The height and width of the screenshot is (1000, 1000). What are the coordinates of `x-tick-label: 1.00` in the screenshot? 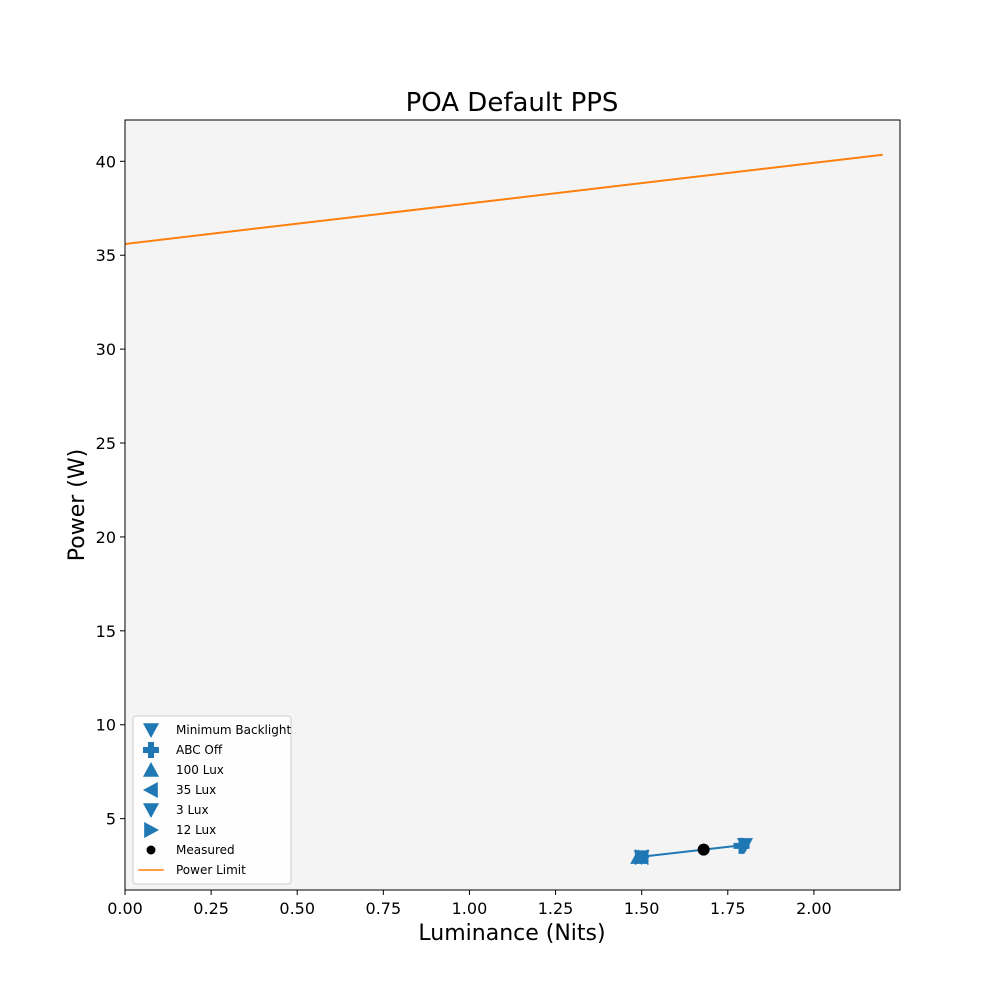 It's located at (470, 908).